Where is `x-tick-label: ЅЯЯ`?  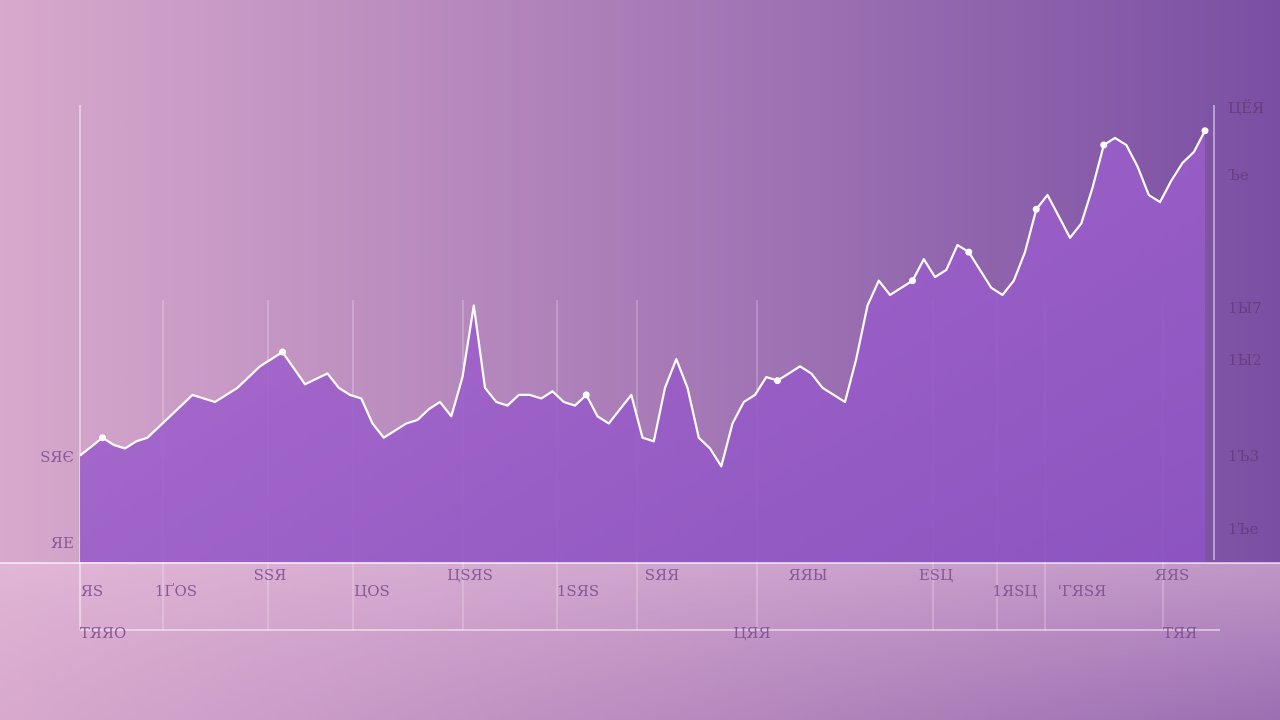 x-tick-label: ЅЯЯ is located at coordinates (662, 575).